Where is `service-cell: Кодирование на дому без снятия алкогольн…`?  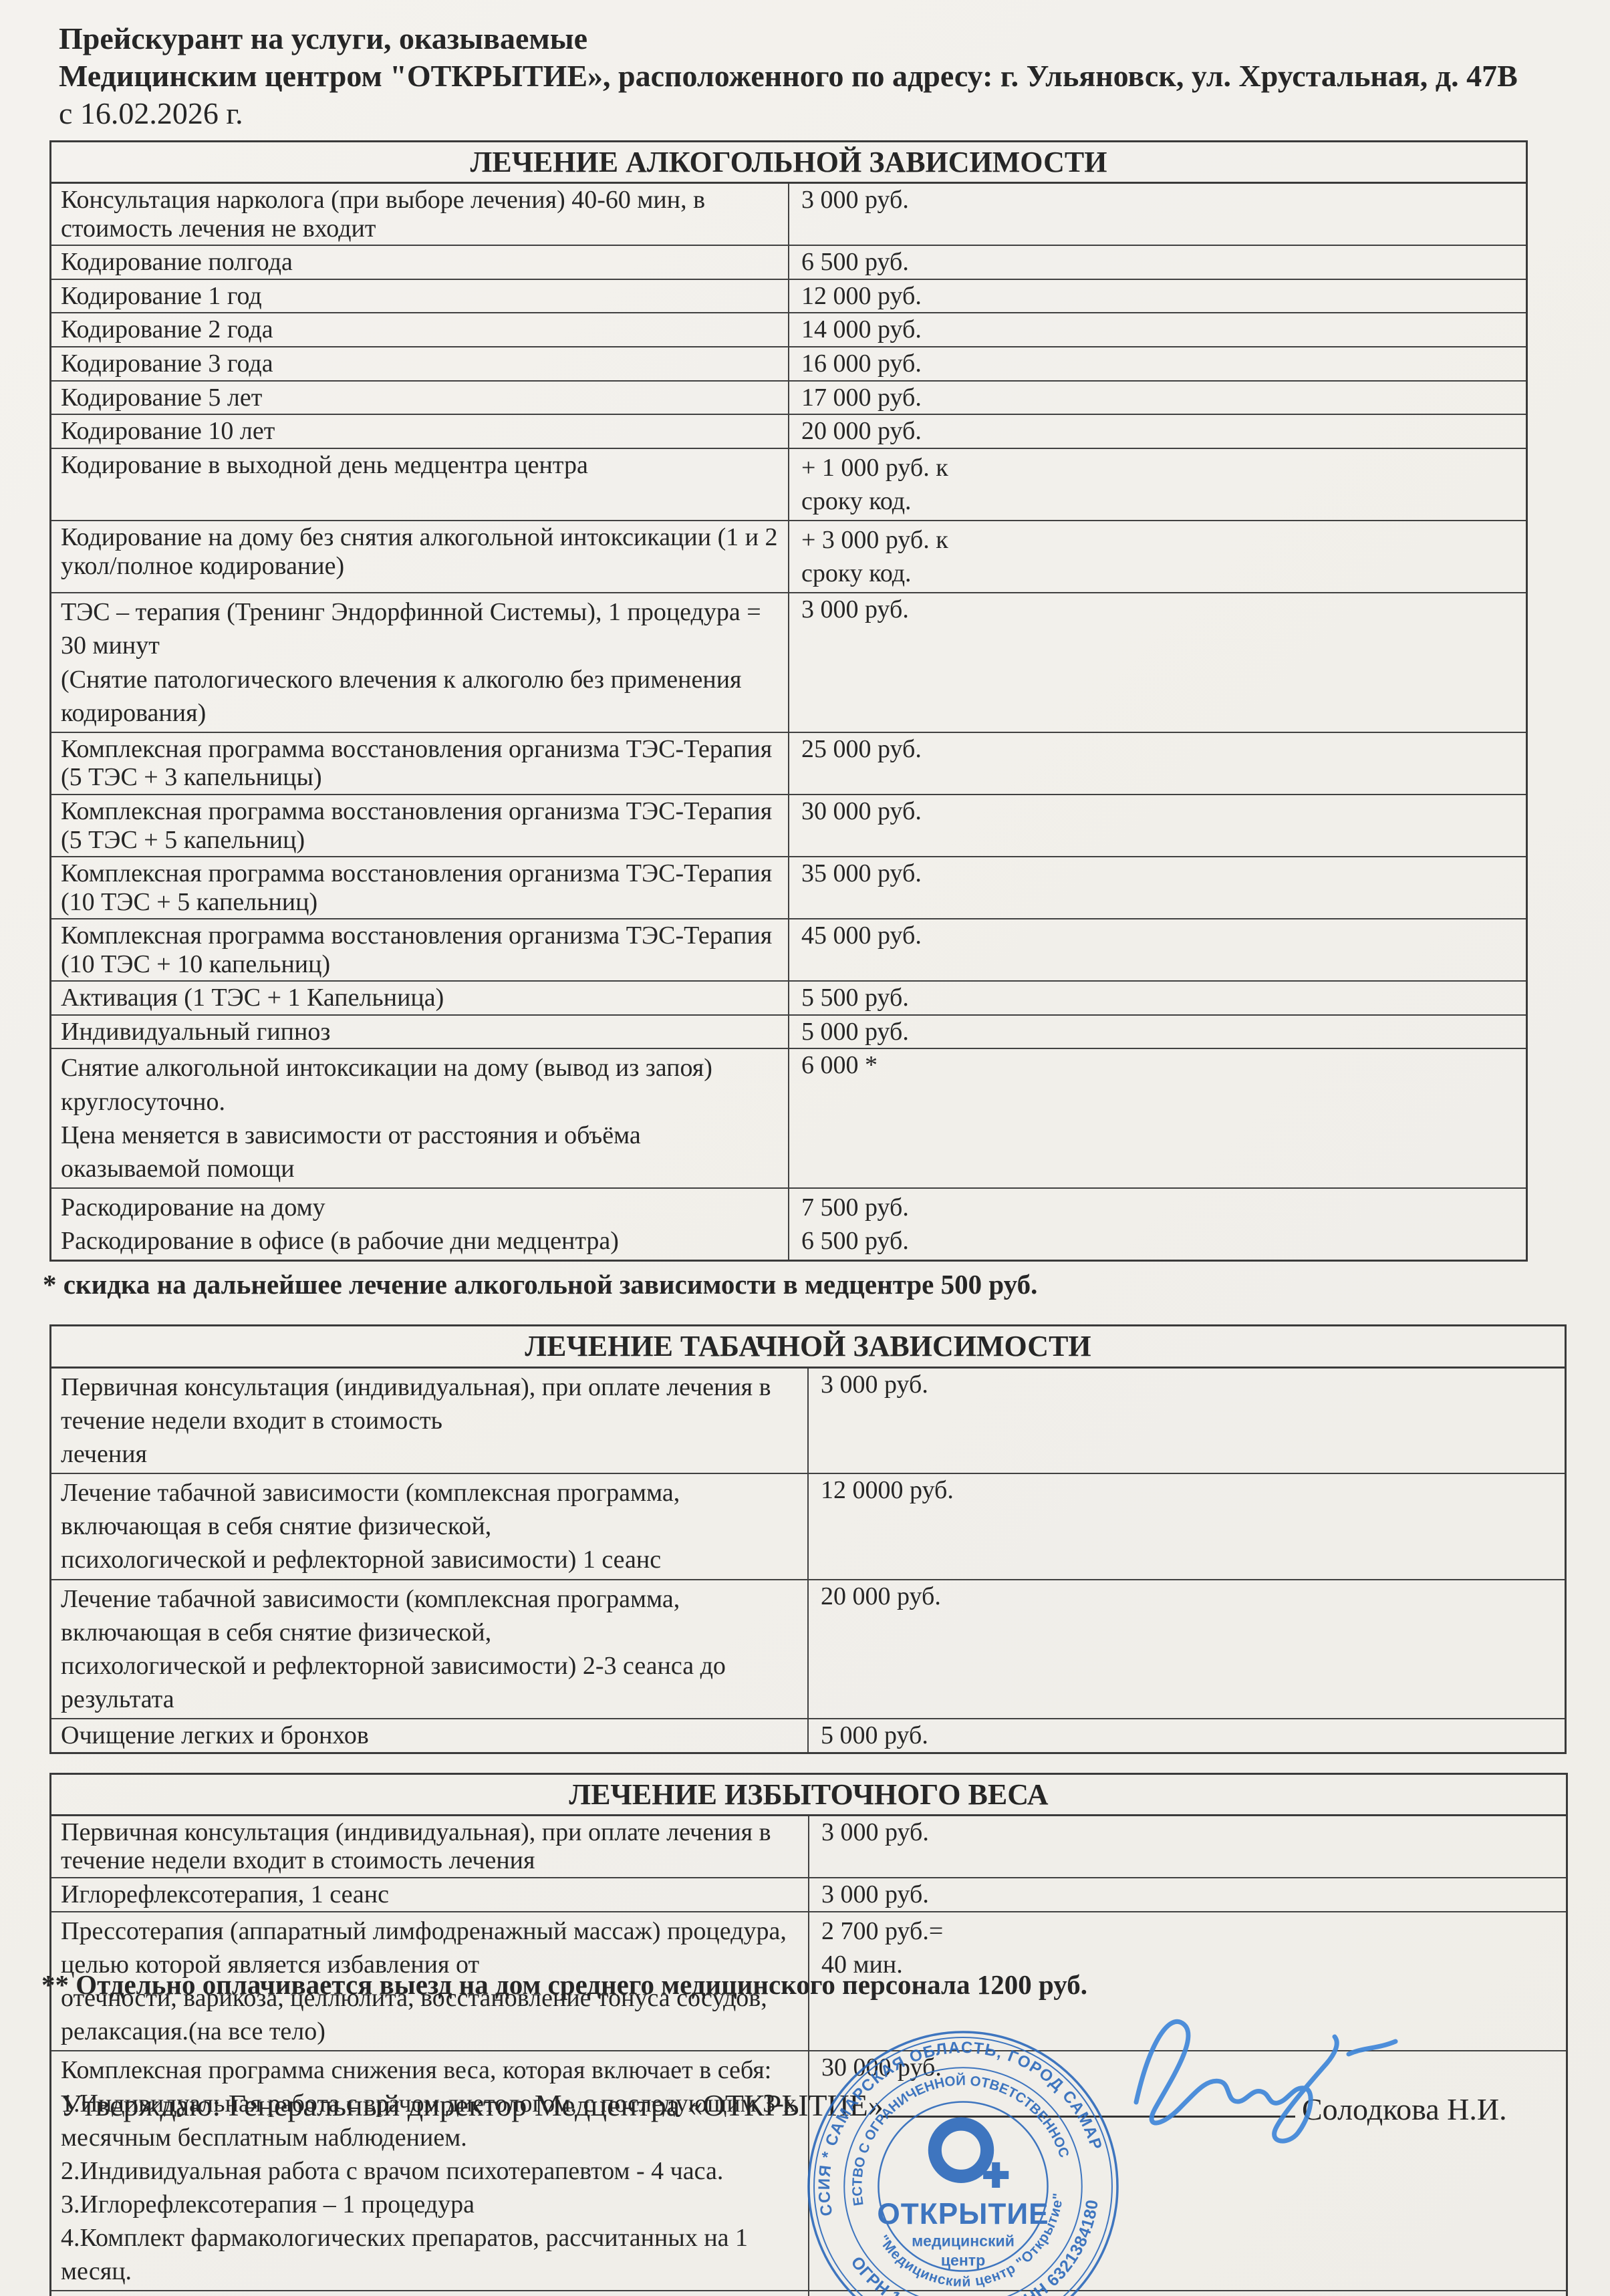 service-cell: Кодирование на дому без снятия алкогольн… is located at coordinates (419, 556).